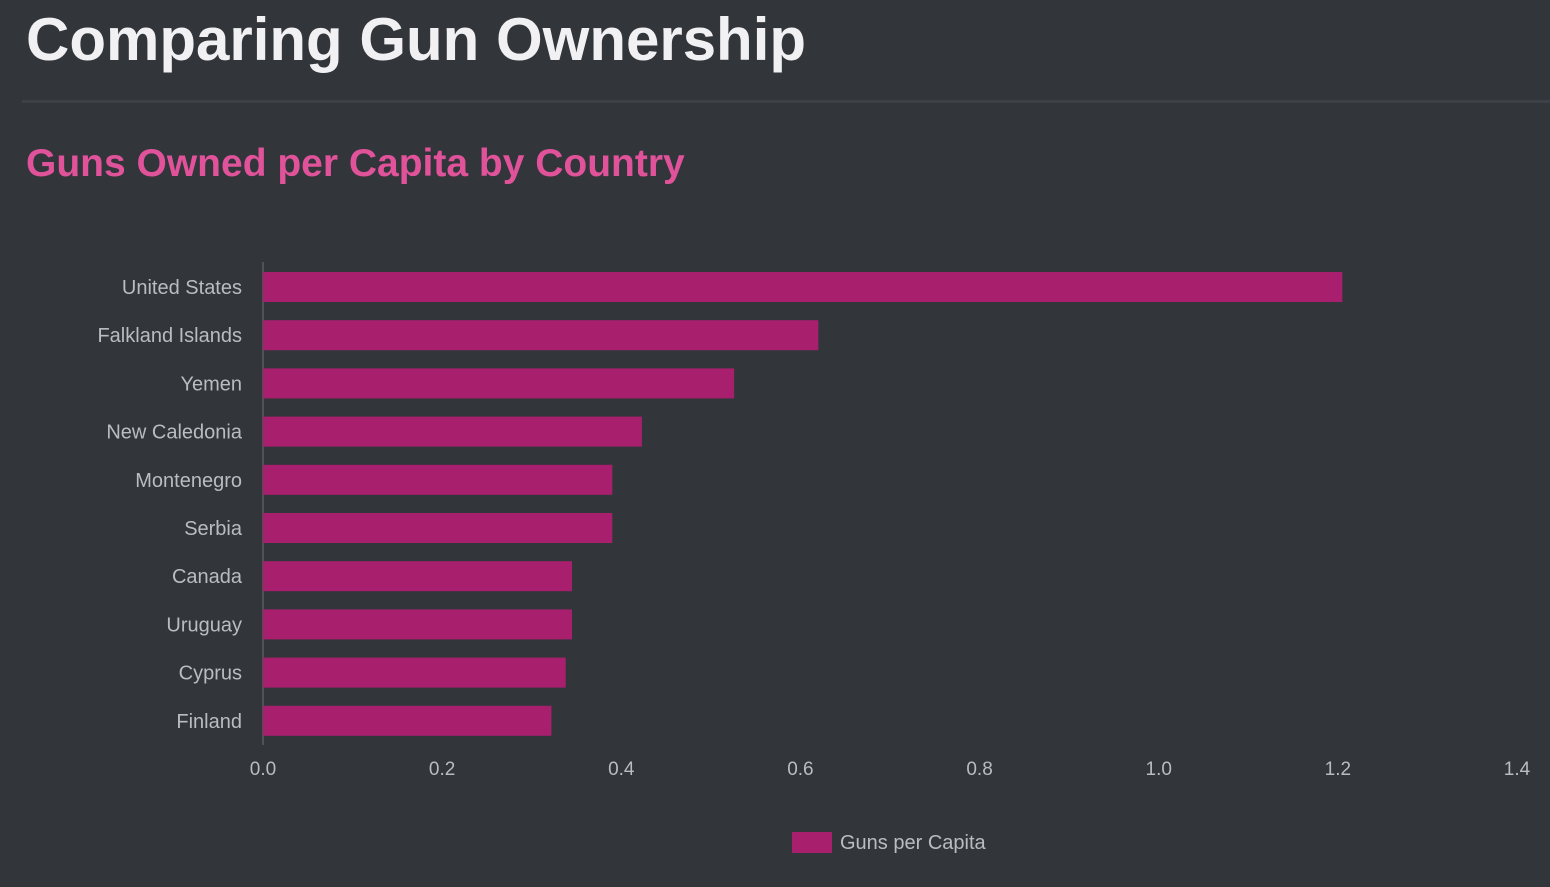 This screenshot has height=887, width=1550. I want to click on x-tick-label: 0.0, so click(263, 769).